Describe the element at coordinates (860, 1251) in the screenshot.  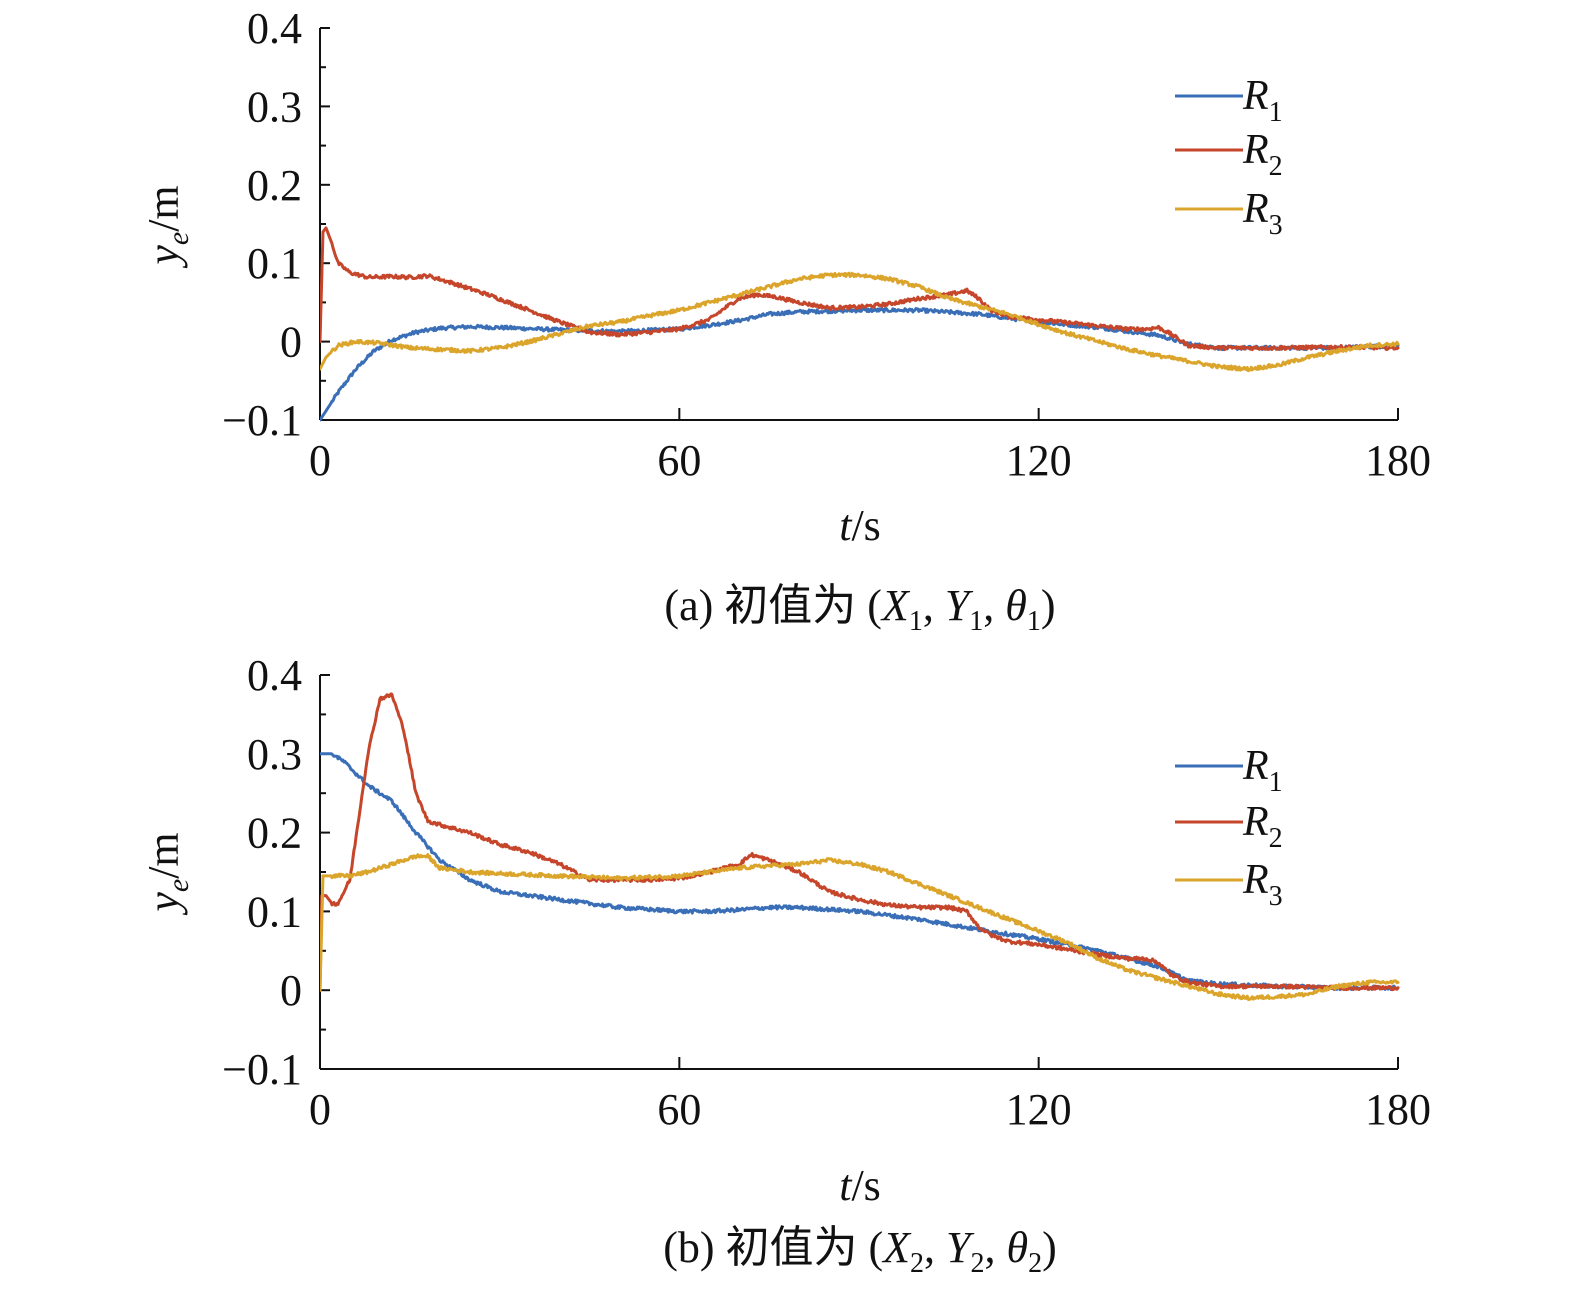
I see `caption-b: (b) 初值为 (X2, Y2, θ2)` at that location.